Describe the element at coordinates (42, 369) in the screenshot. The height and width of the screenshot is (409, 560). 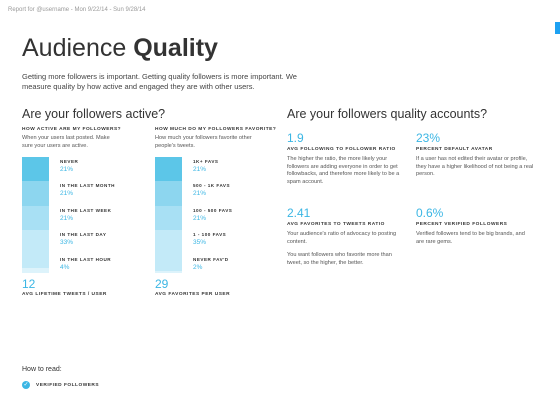
I see `legend-title: How to read:` at that location.